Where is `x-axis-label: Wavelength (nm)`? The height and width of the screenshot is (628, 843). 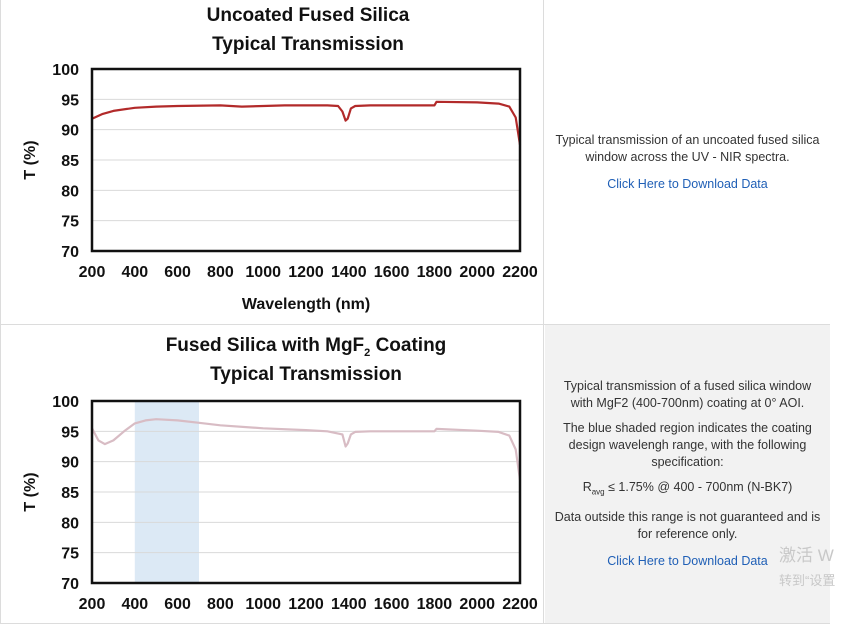 x-axis-label: Wavelength (nm) is located at coordinates (306, 304).